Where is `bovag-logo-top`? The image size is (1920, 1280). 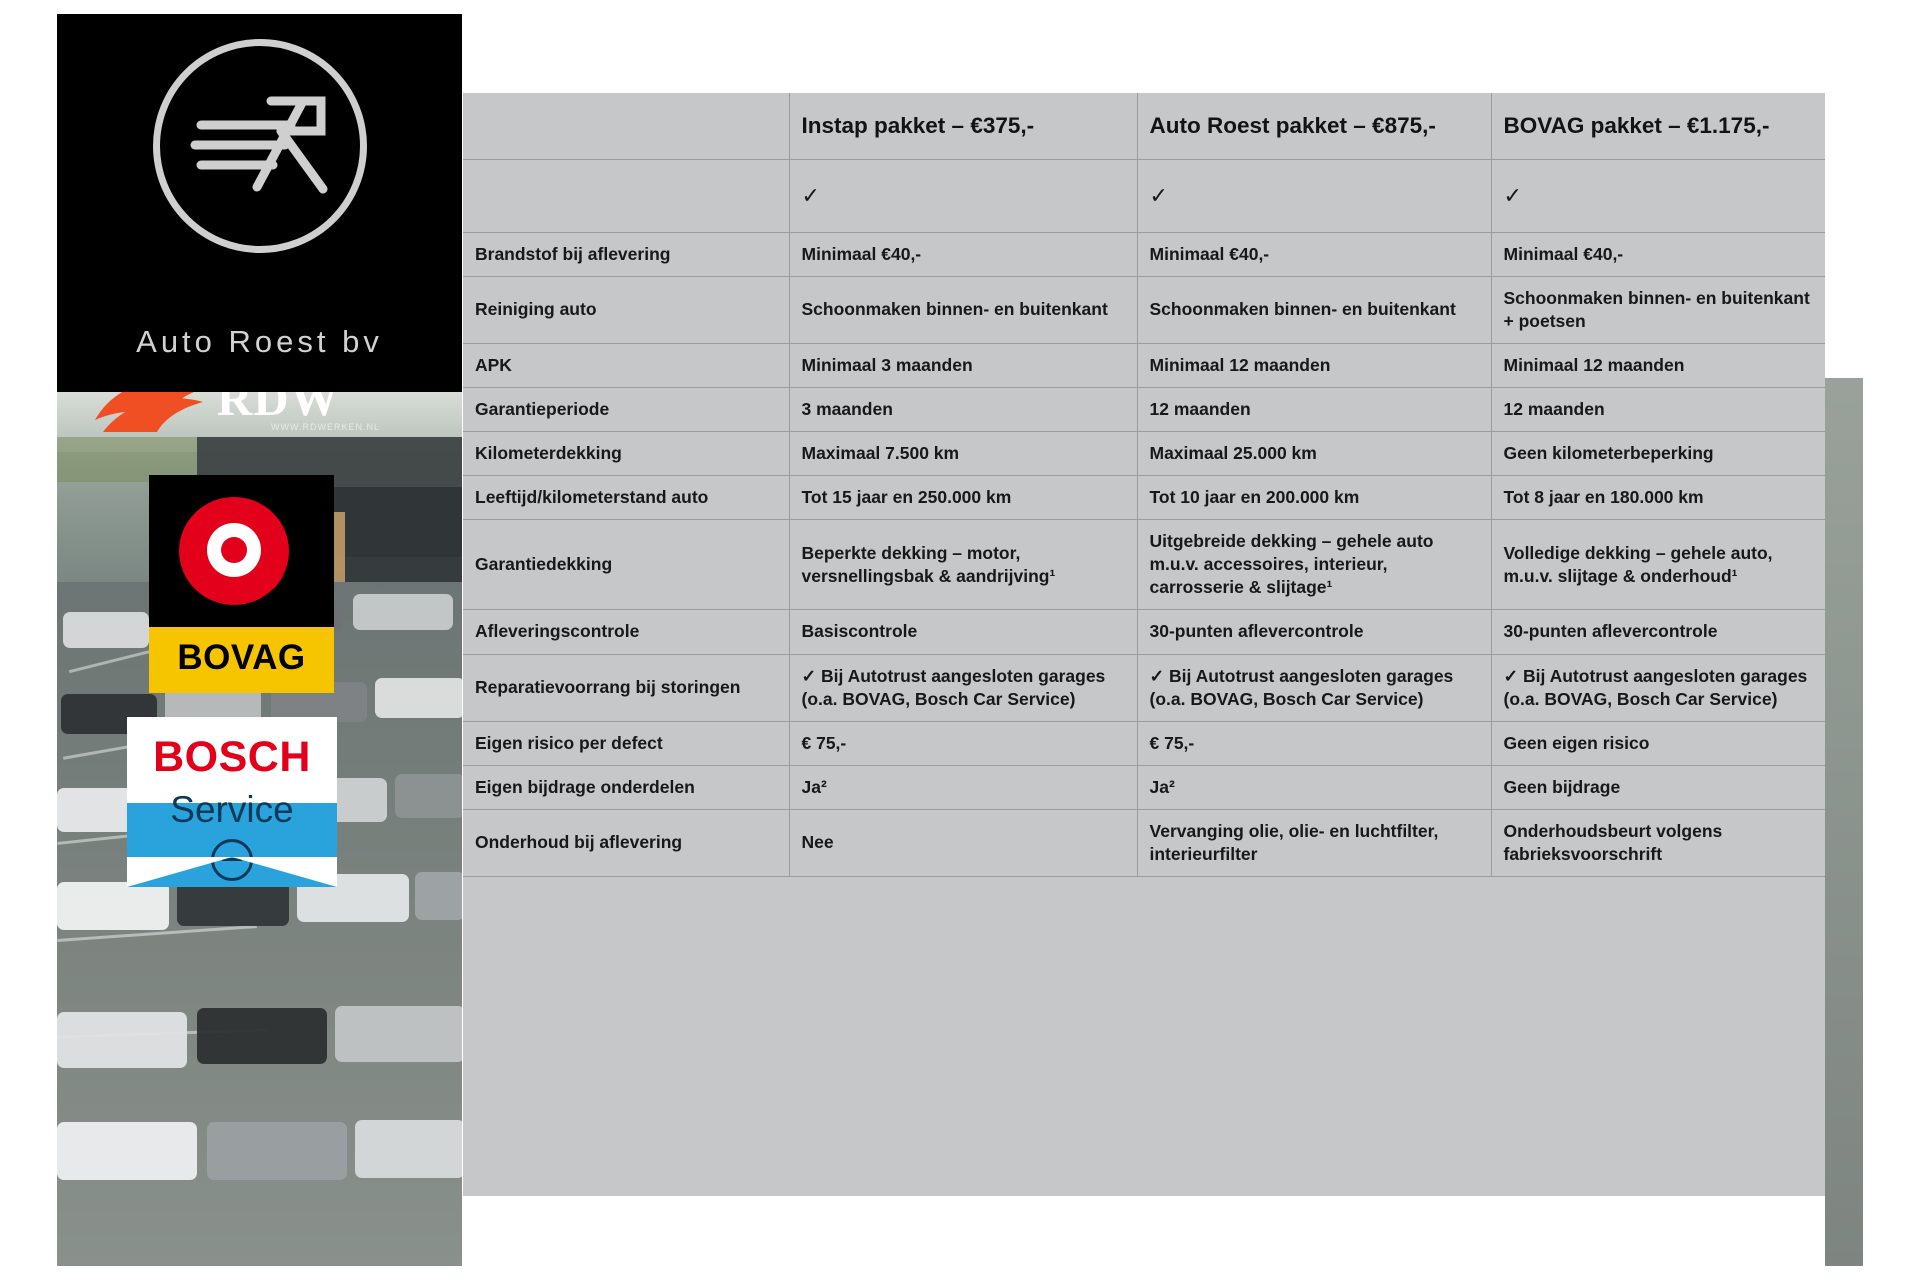 bovag-logo-top is located at coordinates (241, 551).